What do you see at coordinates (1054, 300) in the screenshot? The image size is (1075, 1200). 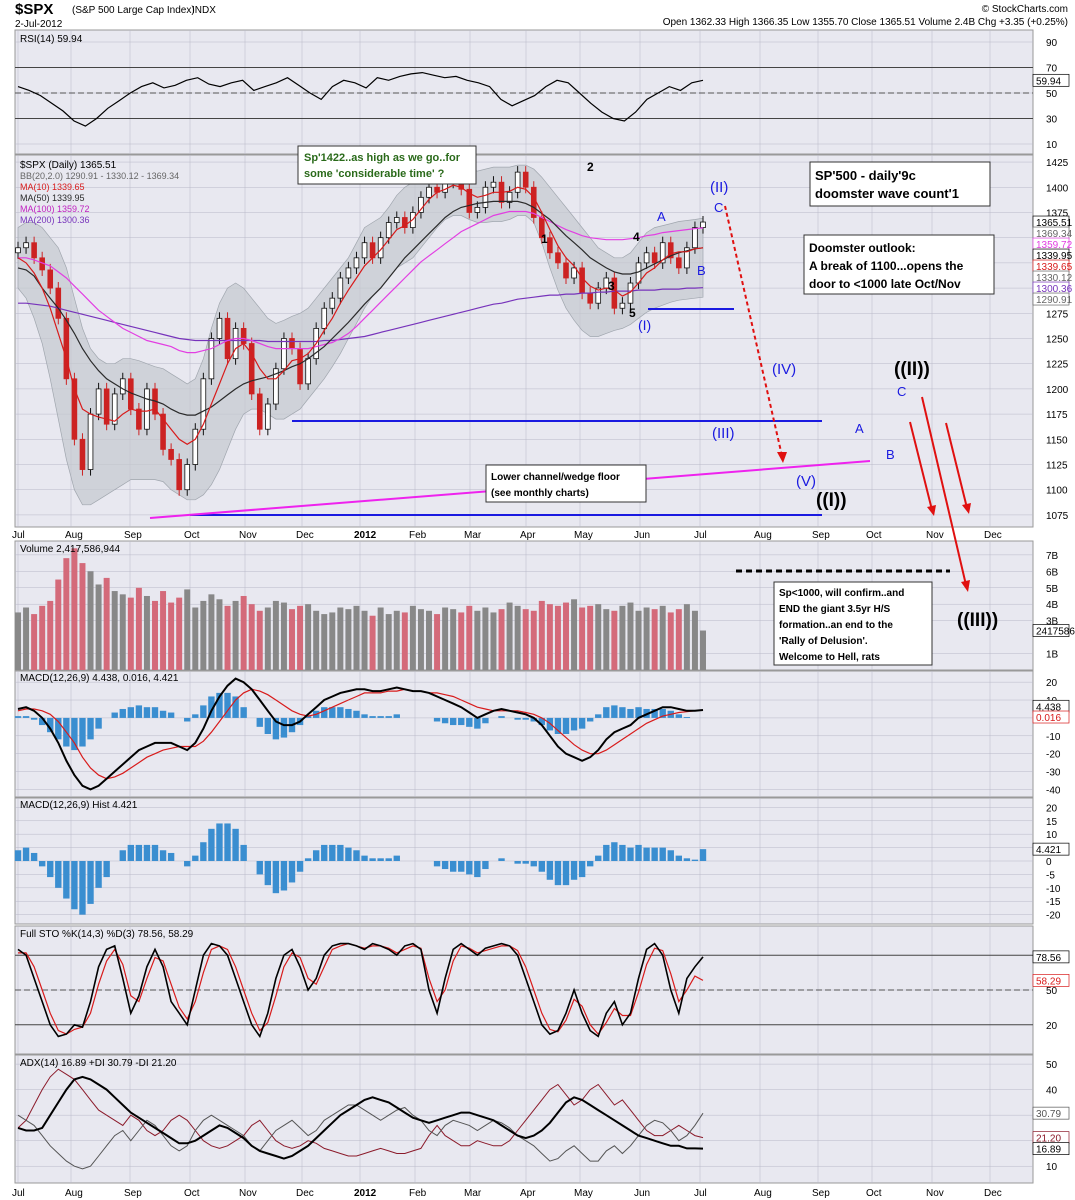 I see `price-last-value: 1290.91` at bounding box center [1054, 300].